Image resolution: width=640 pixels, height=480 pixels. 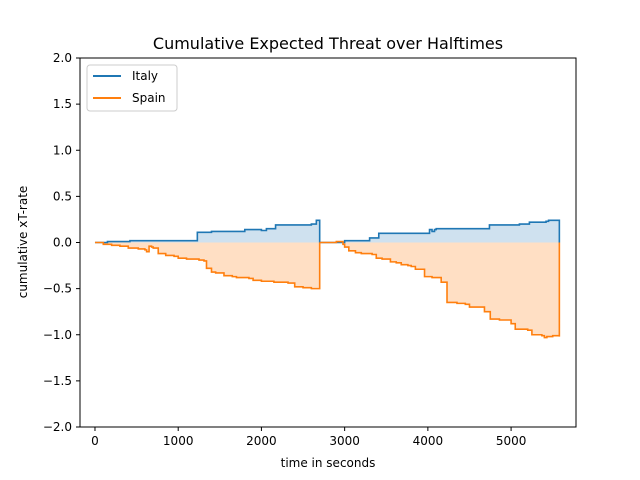 I want to click on x-tick-label: 1000, so click(x=178, y=441).